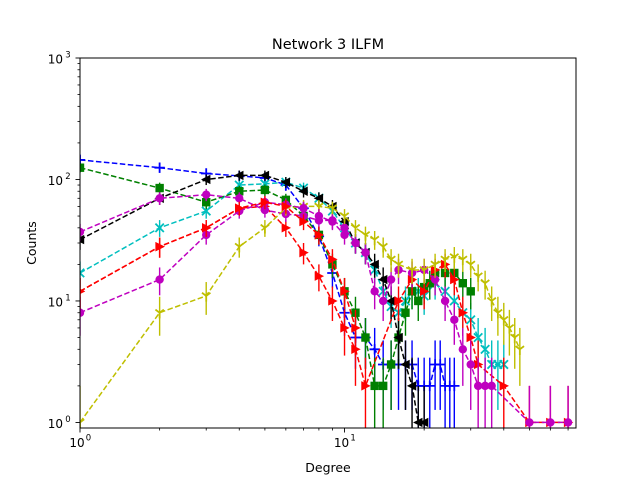  I want to click on y-axis-label: Counts, so click(31, 243).